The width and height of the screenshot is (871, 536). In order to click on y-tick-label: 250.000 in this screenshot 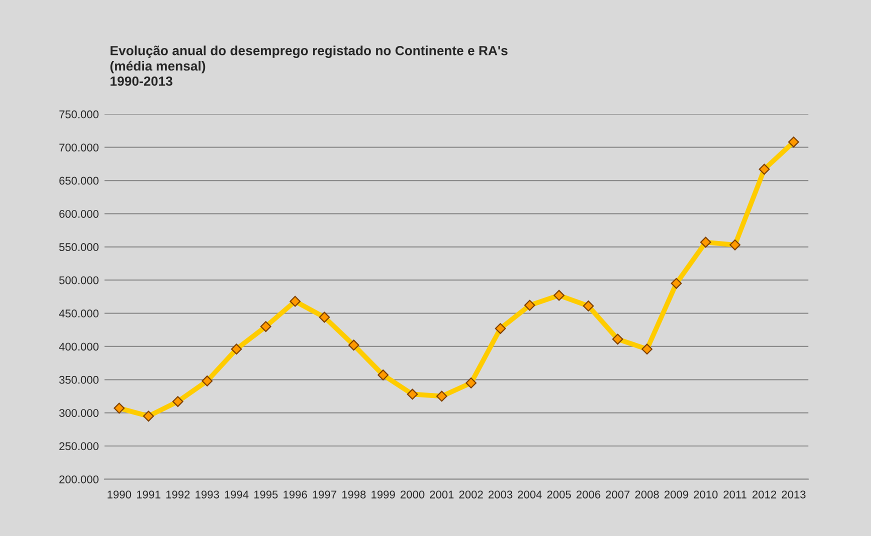, I will do `click(79, 446)`.